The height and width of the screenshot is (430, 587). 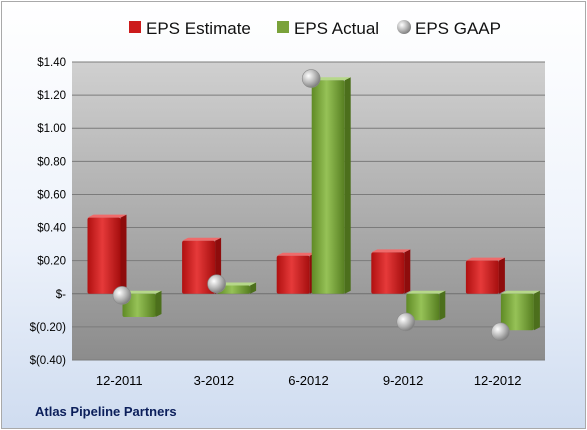 I want to click on x-tick-label: 12-2012, so click(x=498, y=380).